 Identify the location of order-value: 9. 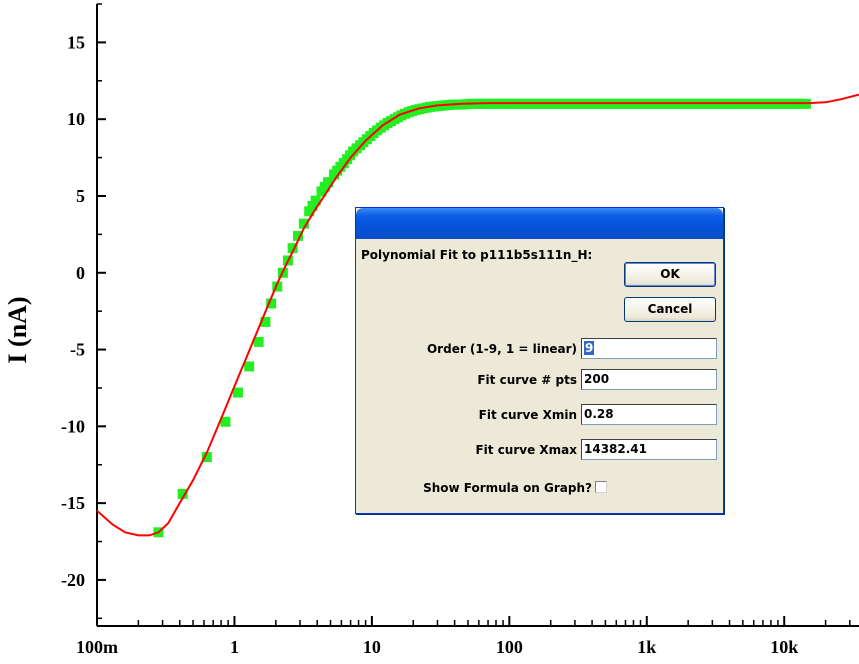
(589, 348).